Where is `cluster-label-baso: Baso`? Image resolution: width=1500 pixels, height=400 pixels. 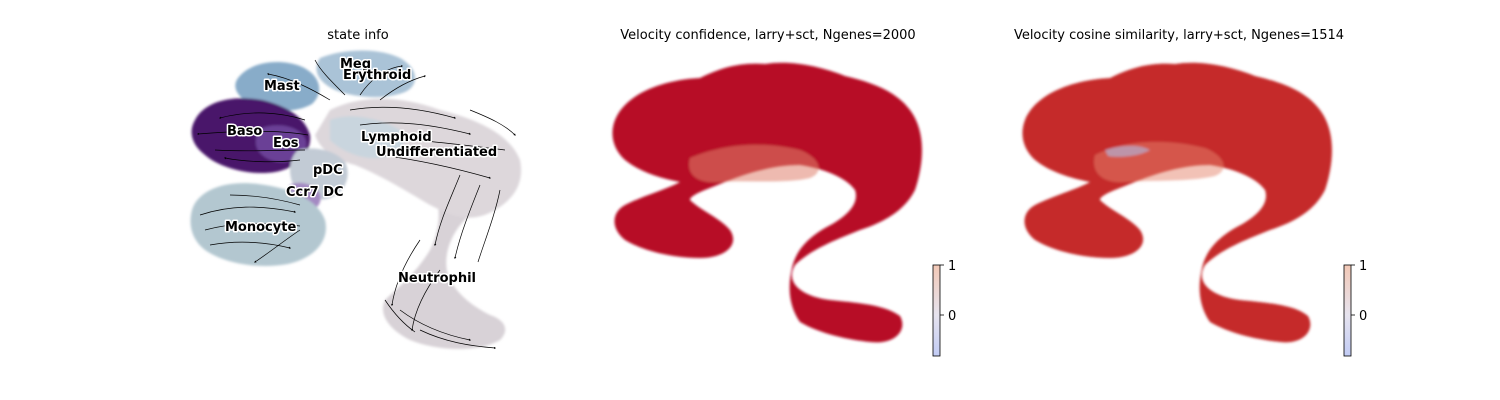
cluster-label-baso: Baso is located at coordinates (244, 131).